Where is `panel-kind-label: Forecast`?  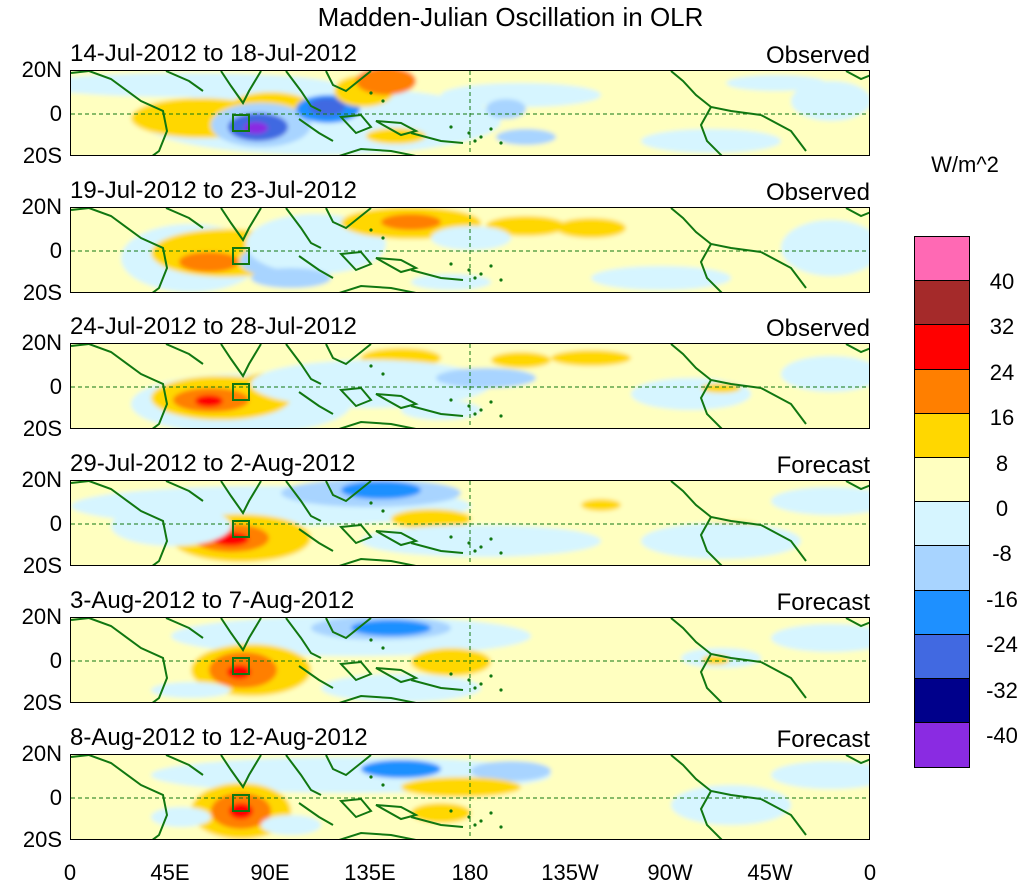
panel-kind-label: Forecast is located at coordinates (823, 739).